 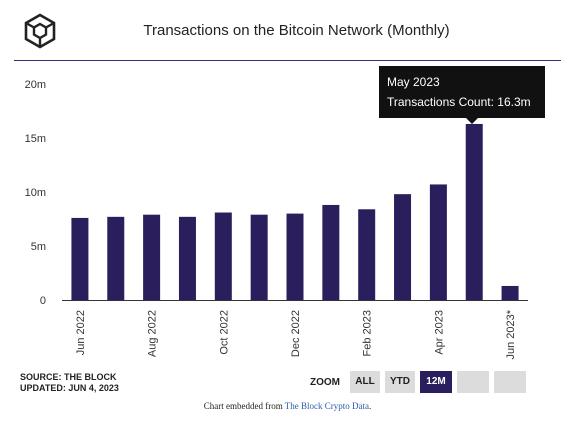 What do you see at coordinates (35, 85) in the screenshot?
I see `y-tick-label: 20m` at bounding box center [35, 85].